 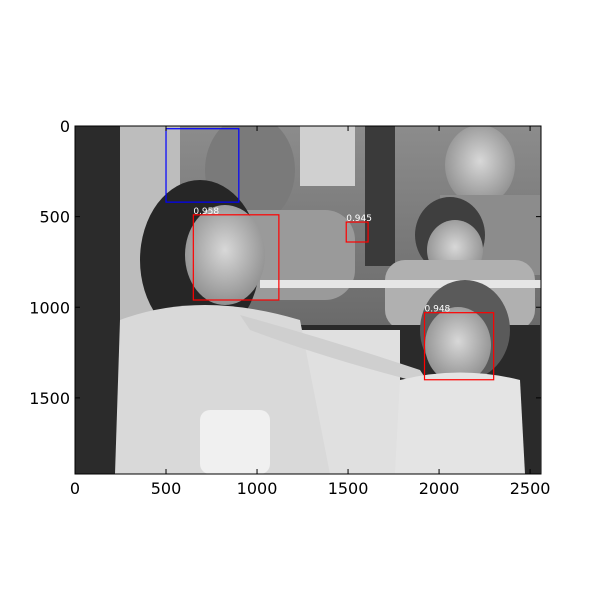 I want to click on y-tick-label: 0, so click(x=65, y=126).